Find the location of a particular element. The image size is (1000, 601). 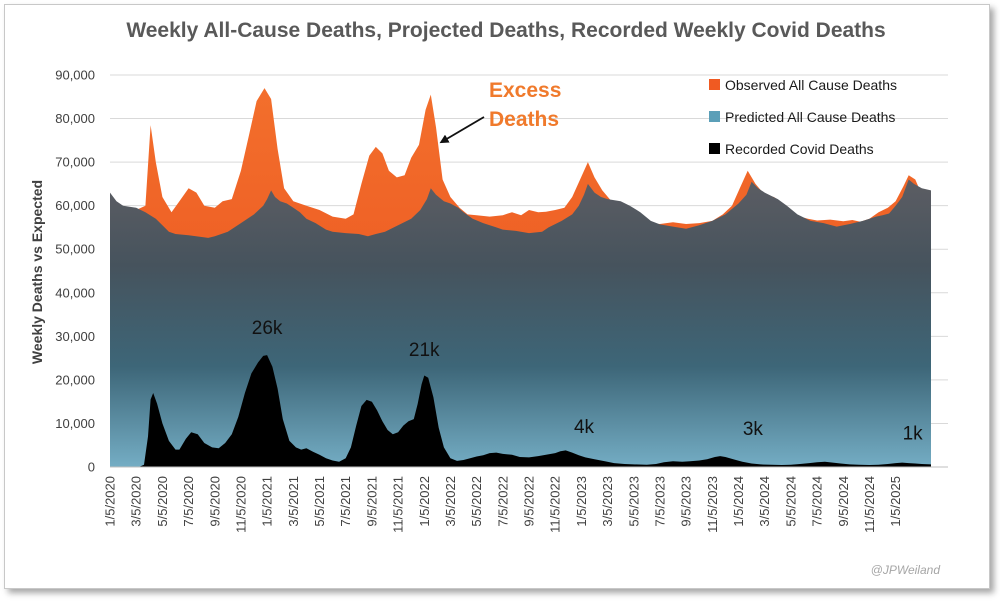

x-tick-label: 7/5/2024 is located at coordinates (817, 501).